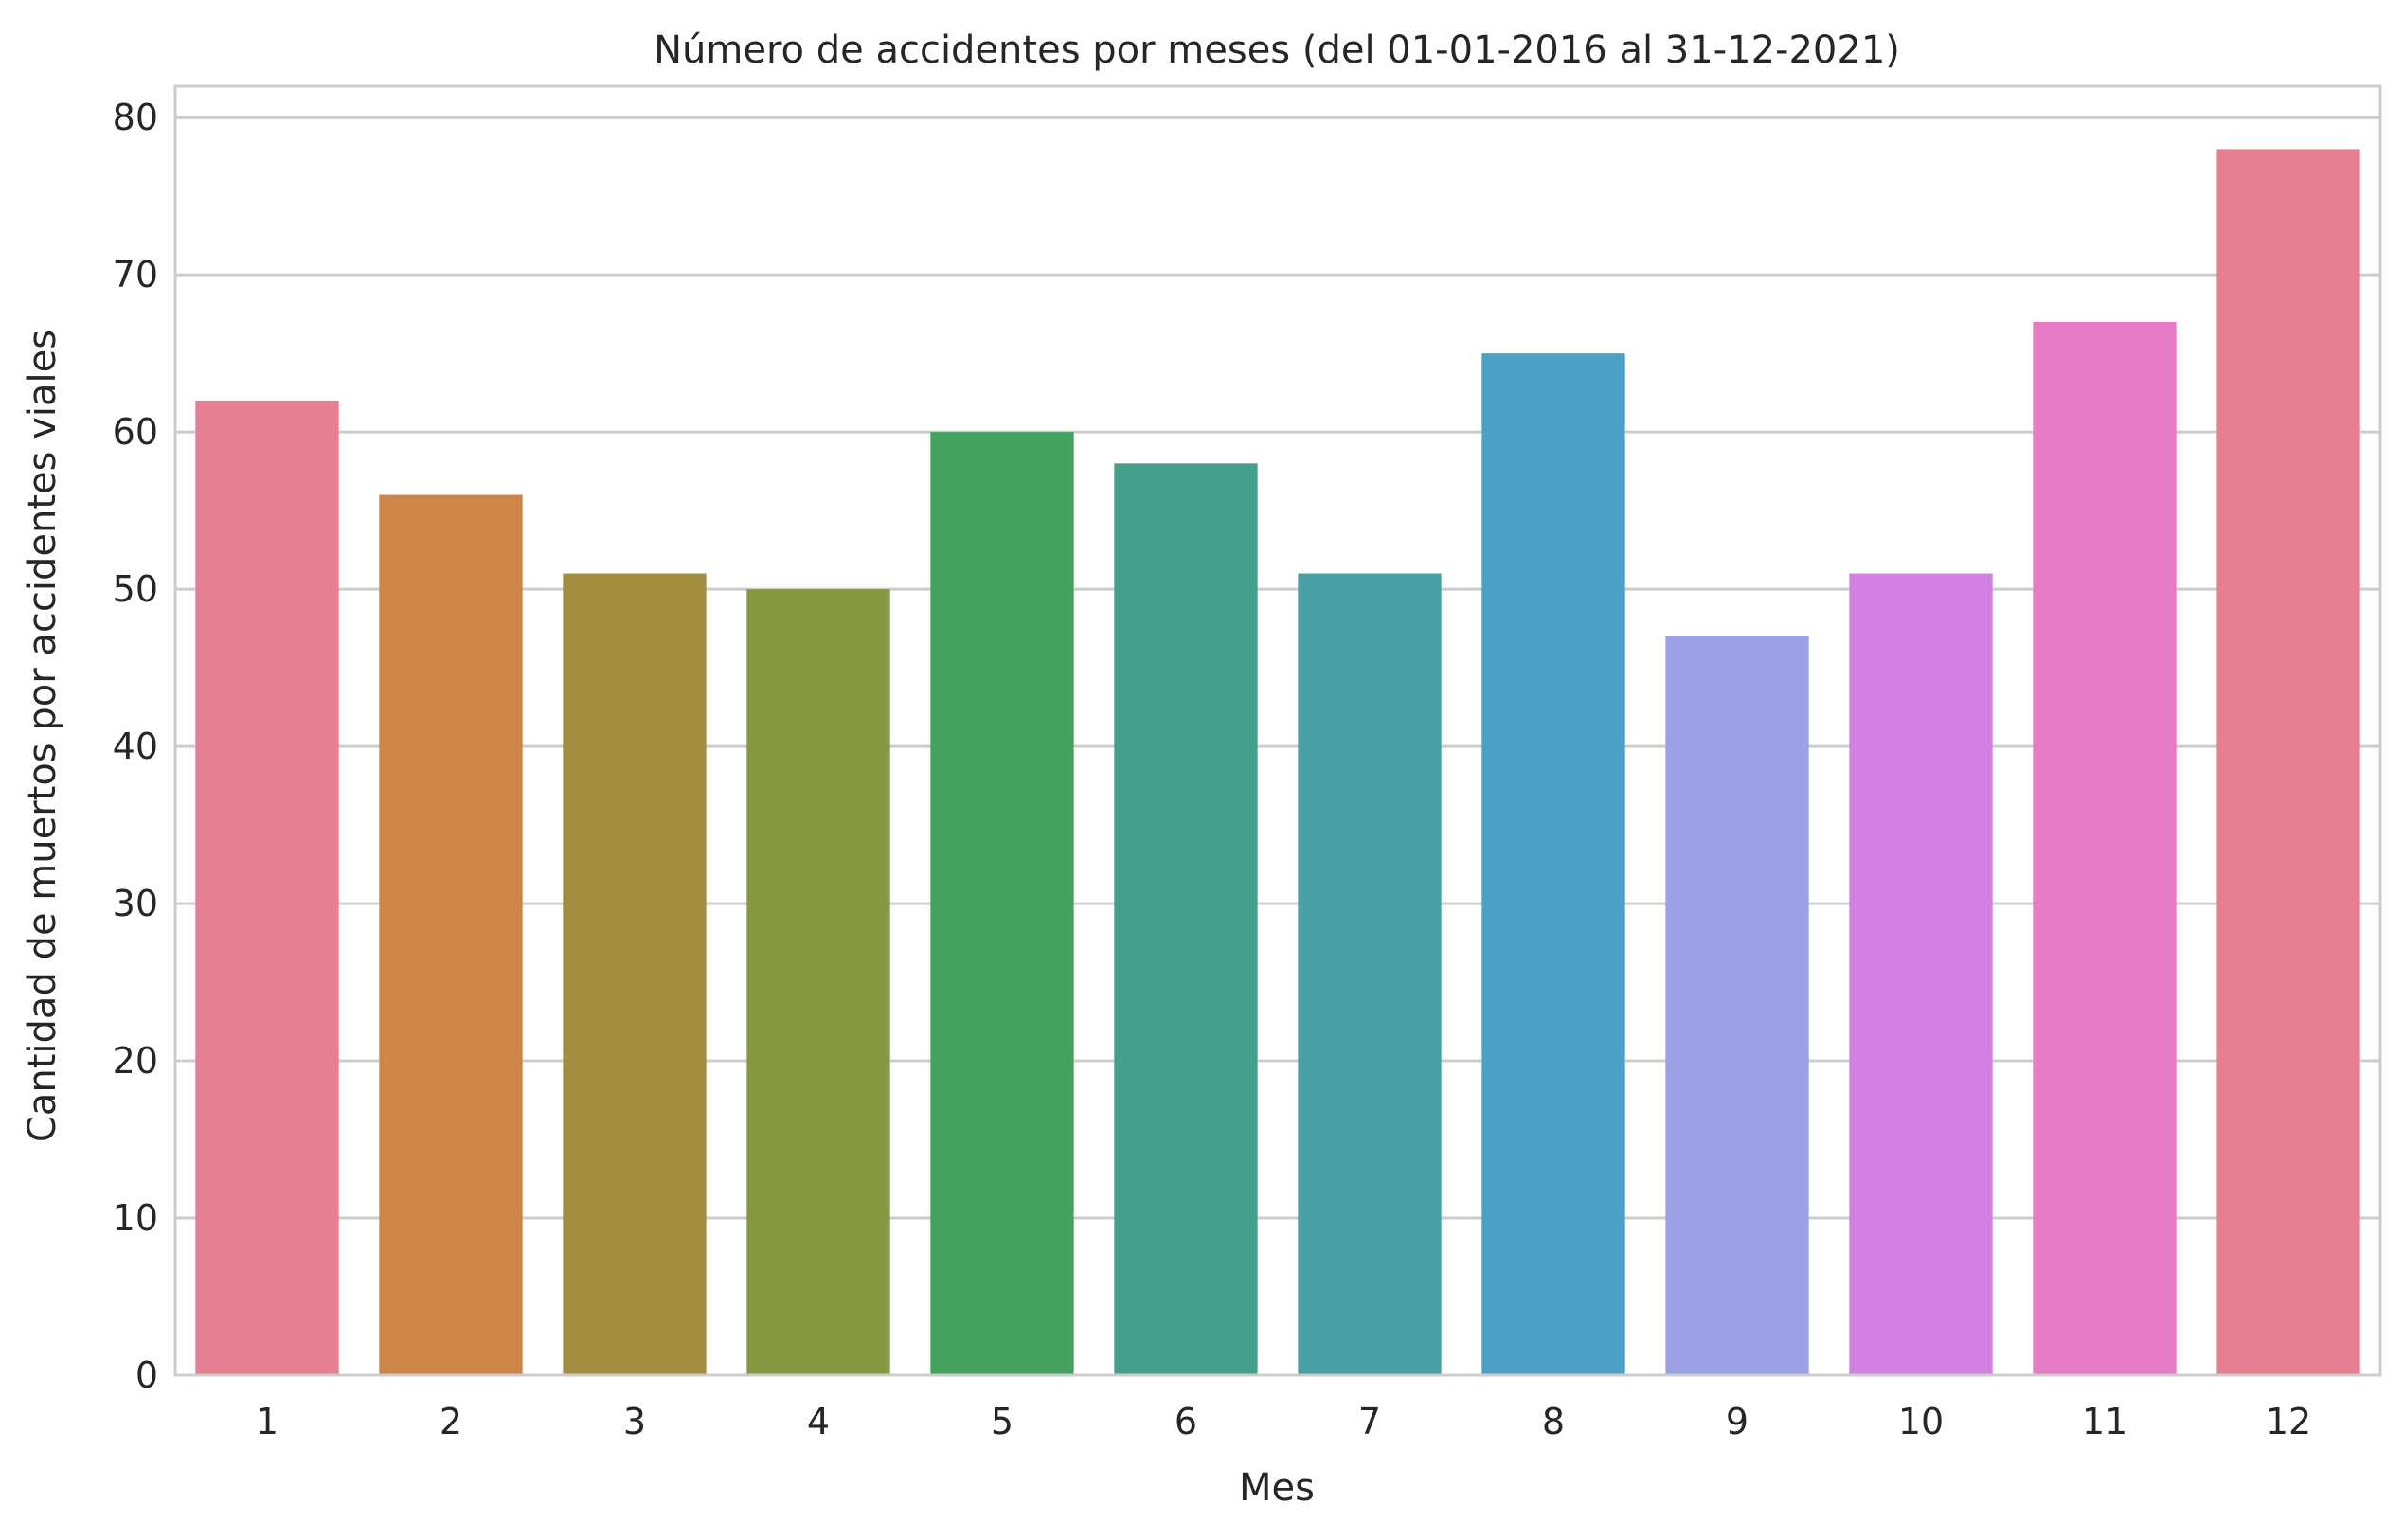  Describe the element at coordinates (634, 1421) in the screenshot. I see `x-tick-label: 3` at that location.